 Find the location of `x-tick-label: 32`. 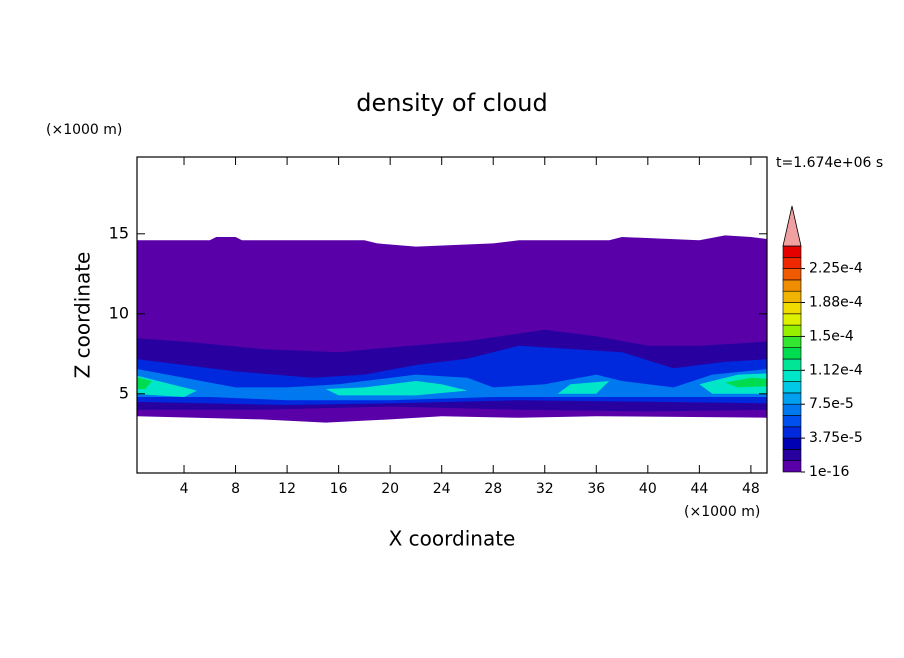

x-tick-label: 32 is located at coordinates (545, 489).